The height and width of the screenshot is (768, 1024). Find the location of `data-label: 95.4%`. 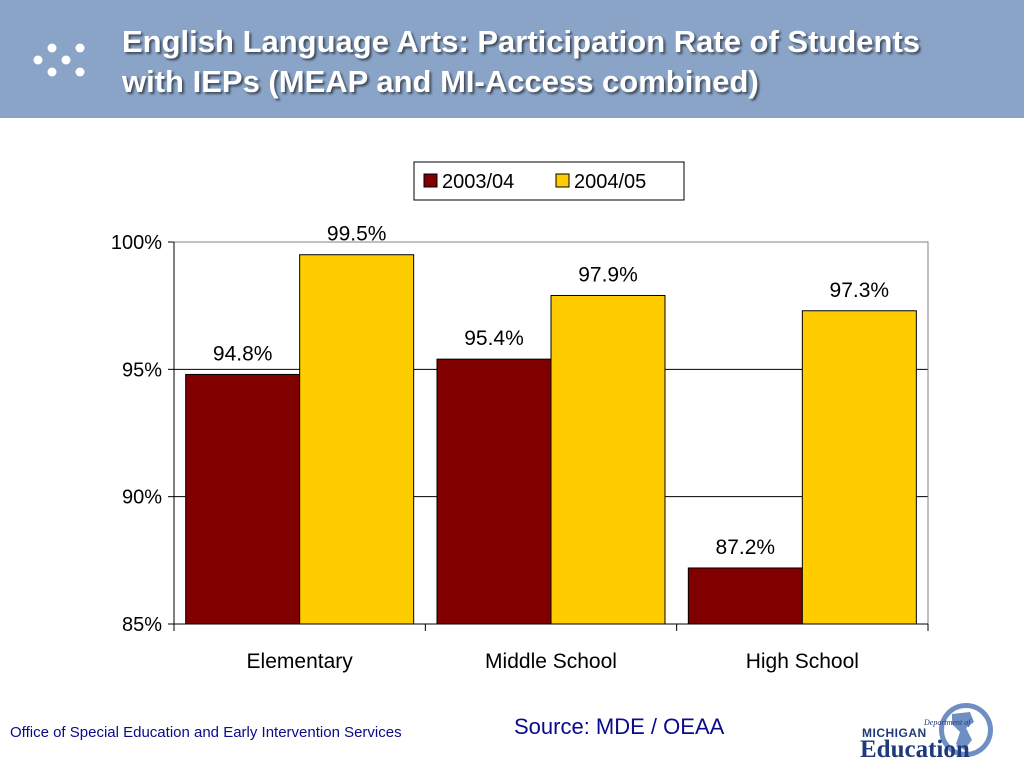

data-label: 95.4% is located at coordinates (494, 338).